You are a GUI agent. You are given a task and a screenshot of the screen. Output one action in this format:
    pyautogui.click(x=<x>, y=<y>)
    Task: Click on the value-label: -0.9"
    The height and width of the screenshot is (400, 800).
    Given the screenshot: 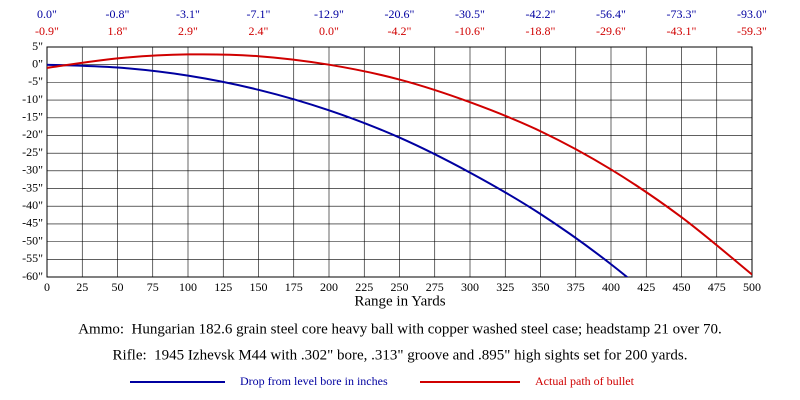 What is the action you would take?
    pyautogui.click(x=47, y=31)
    